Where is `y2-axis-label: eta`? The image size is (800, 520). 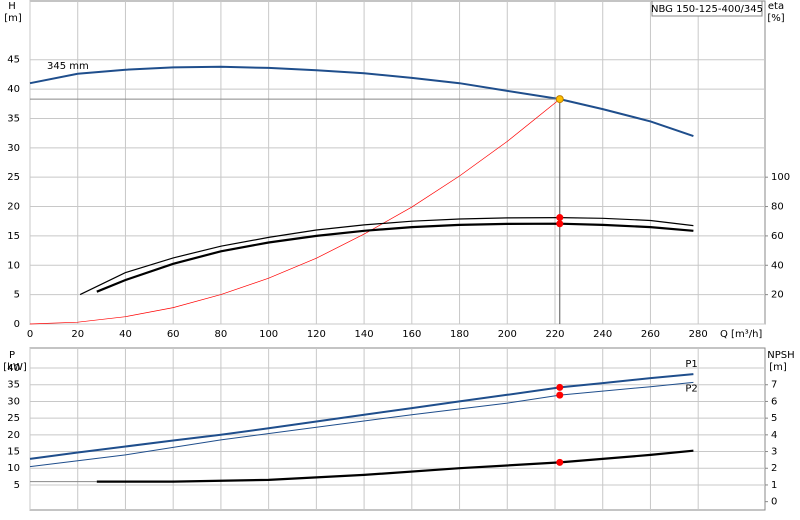 y2-axis-label: eta is located at coordinates (776, 6).